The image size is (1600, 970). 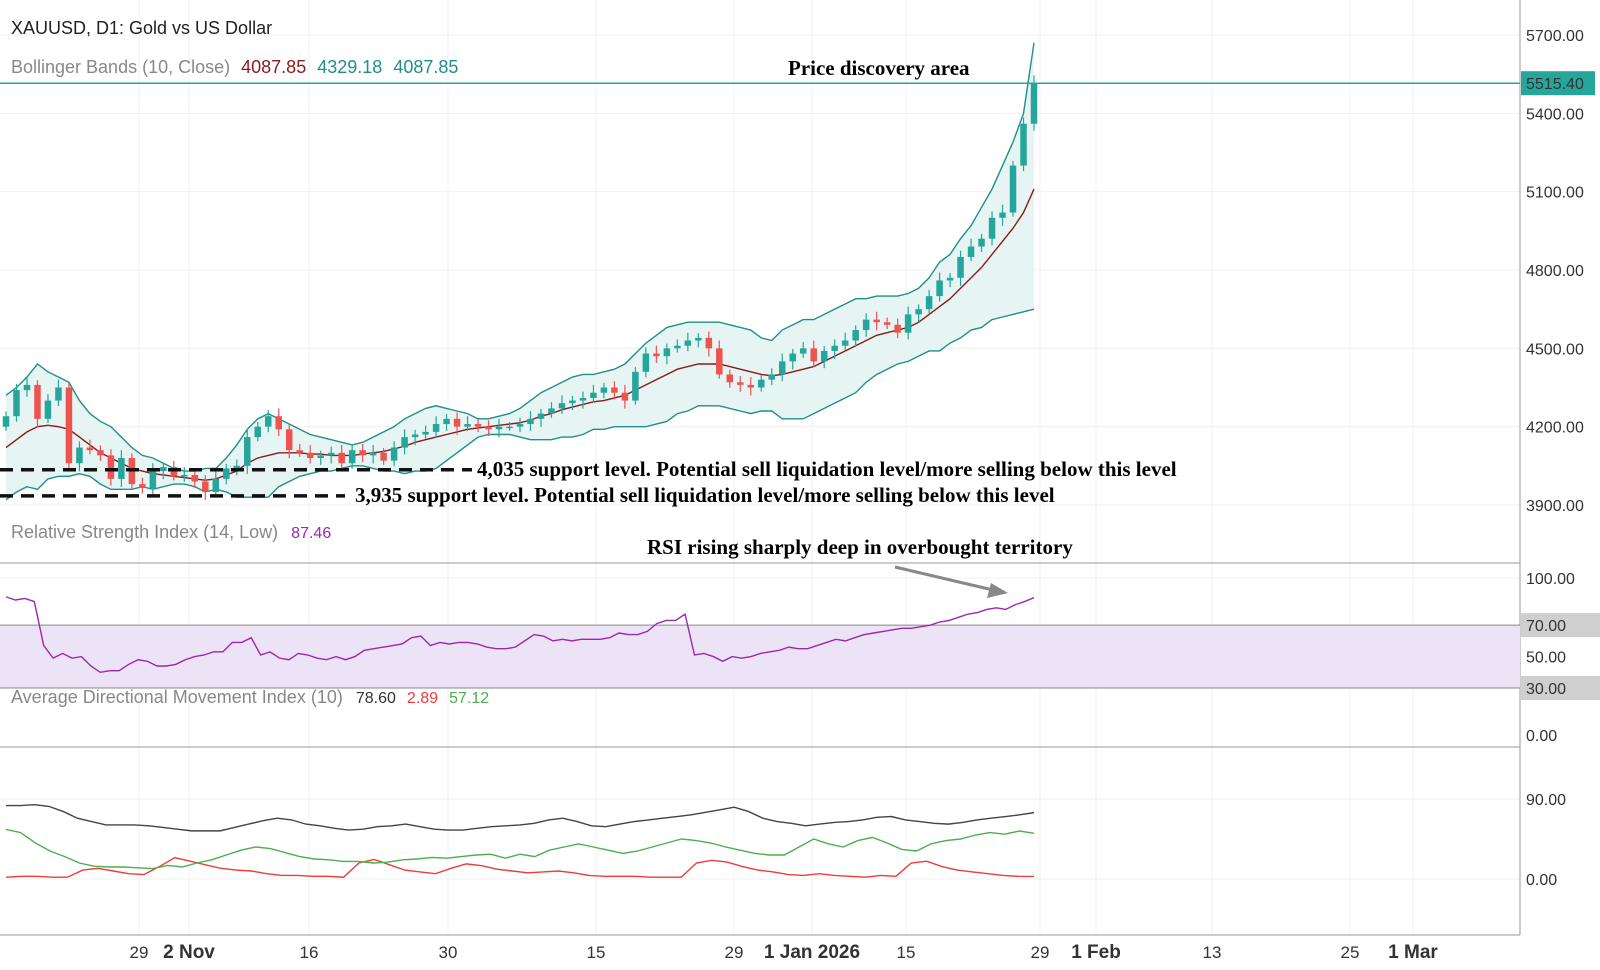 I want to click on price-tick-label: 5100.00, so click(x=1555, y=193).